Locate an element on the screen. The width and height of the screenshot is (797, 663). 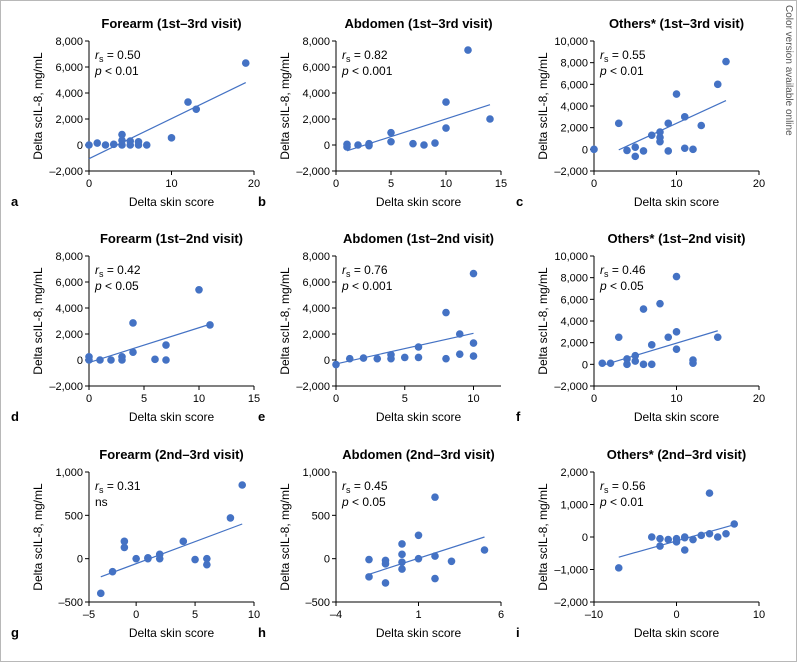
panel-h-x-tick-label: –4 is located at coordinates (336, 615).